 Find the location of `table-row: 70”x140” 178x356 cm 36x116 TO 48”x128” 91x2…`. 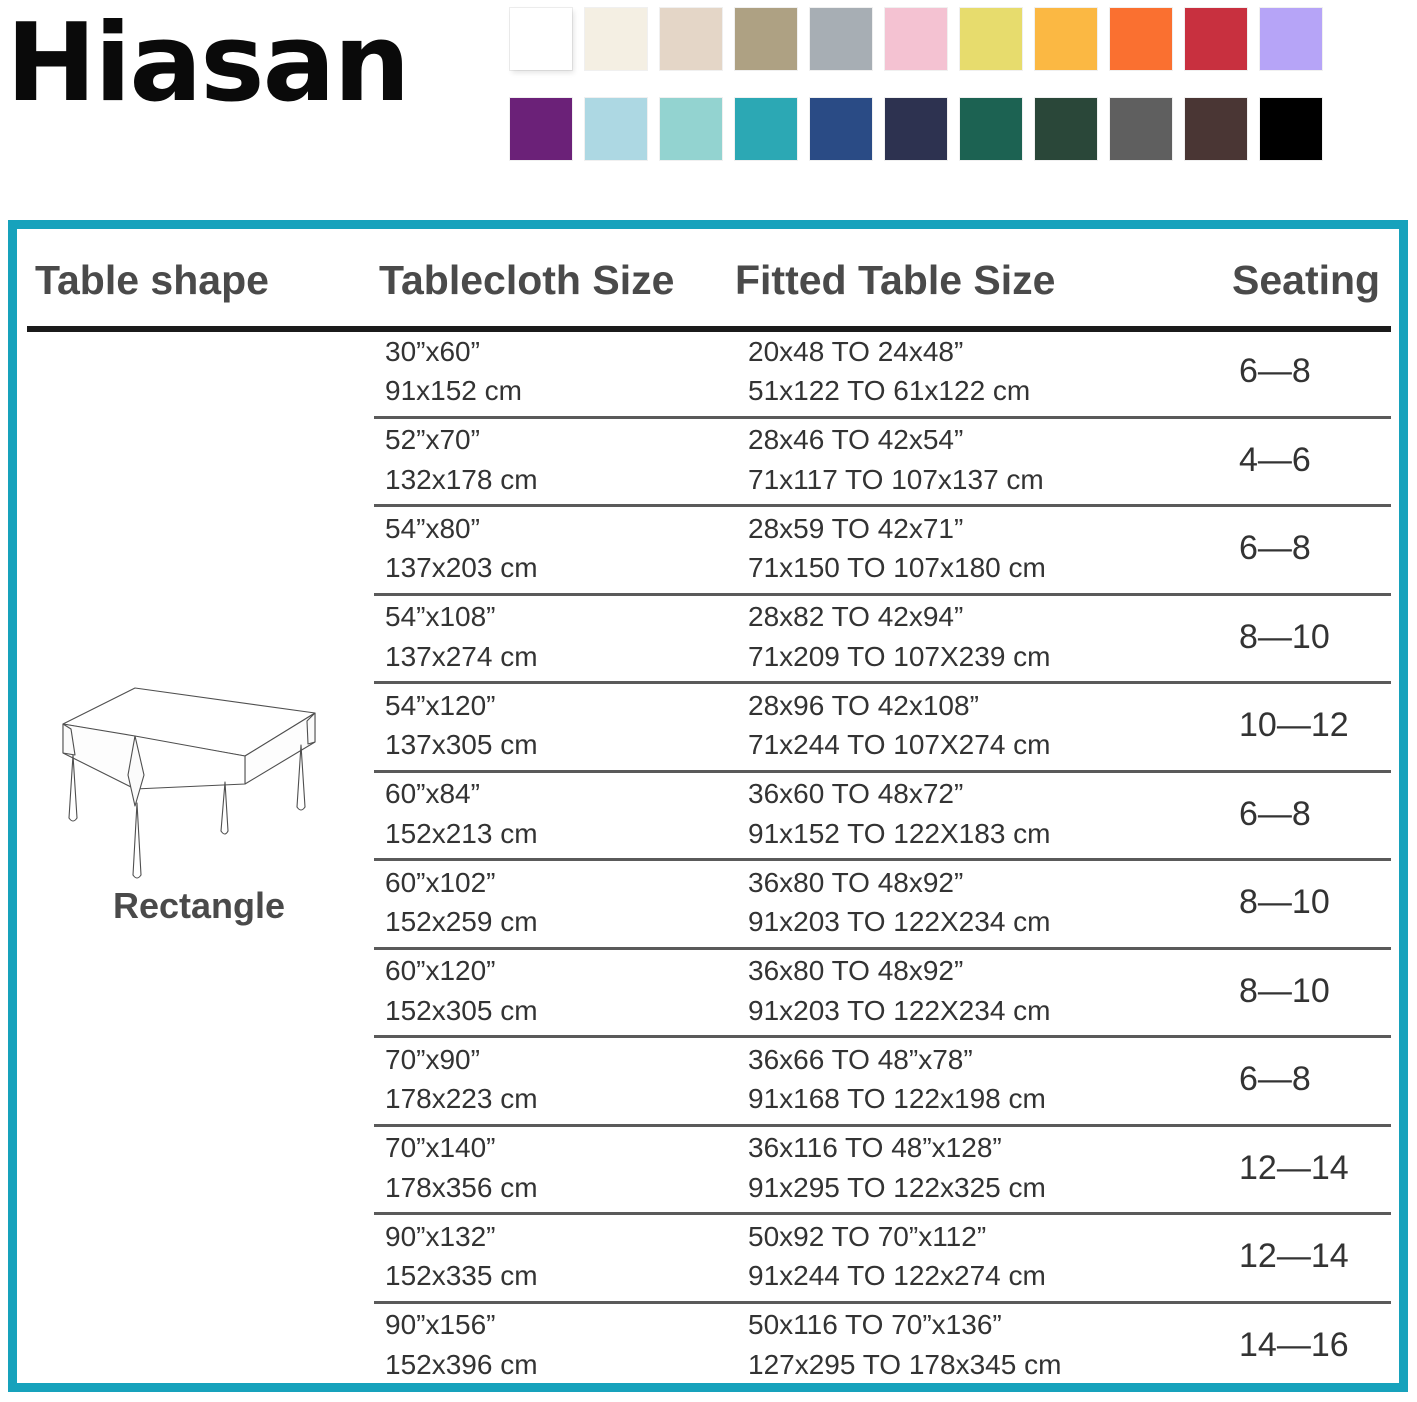

table-row: 70”x140” 178x356 cm 36x116 TO 48”x128” 91x2… is located at coordinates (708, 1168).